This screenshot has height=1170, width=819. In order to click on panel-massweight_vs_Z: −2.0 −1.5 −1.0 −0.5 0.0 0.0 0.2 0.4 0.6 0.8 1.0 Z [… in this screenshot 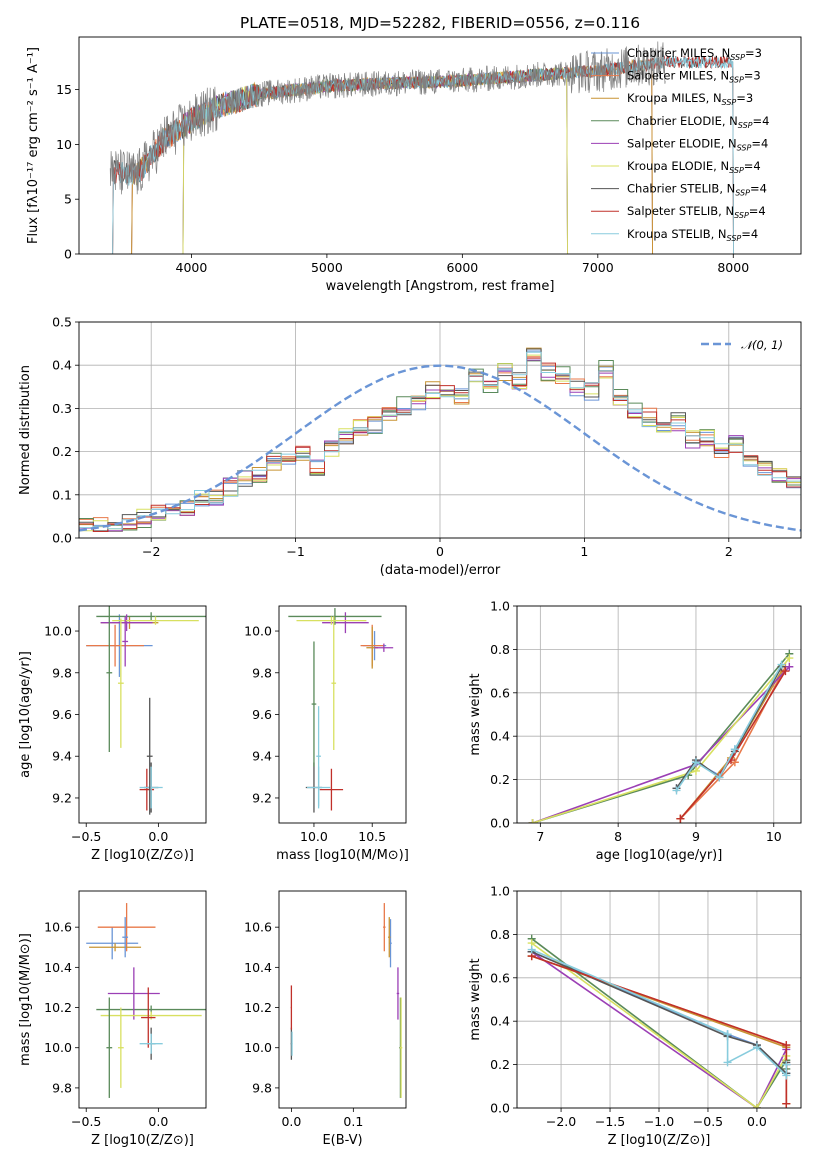, I will do `click(635, 1016)`.